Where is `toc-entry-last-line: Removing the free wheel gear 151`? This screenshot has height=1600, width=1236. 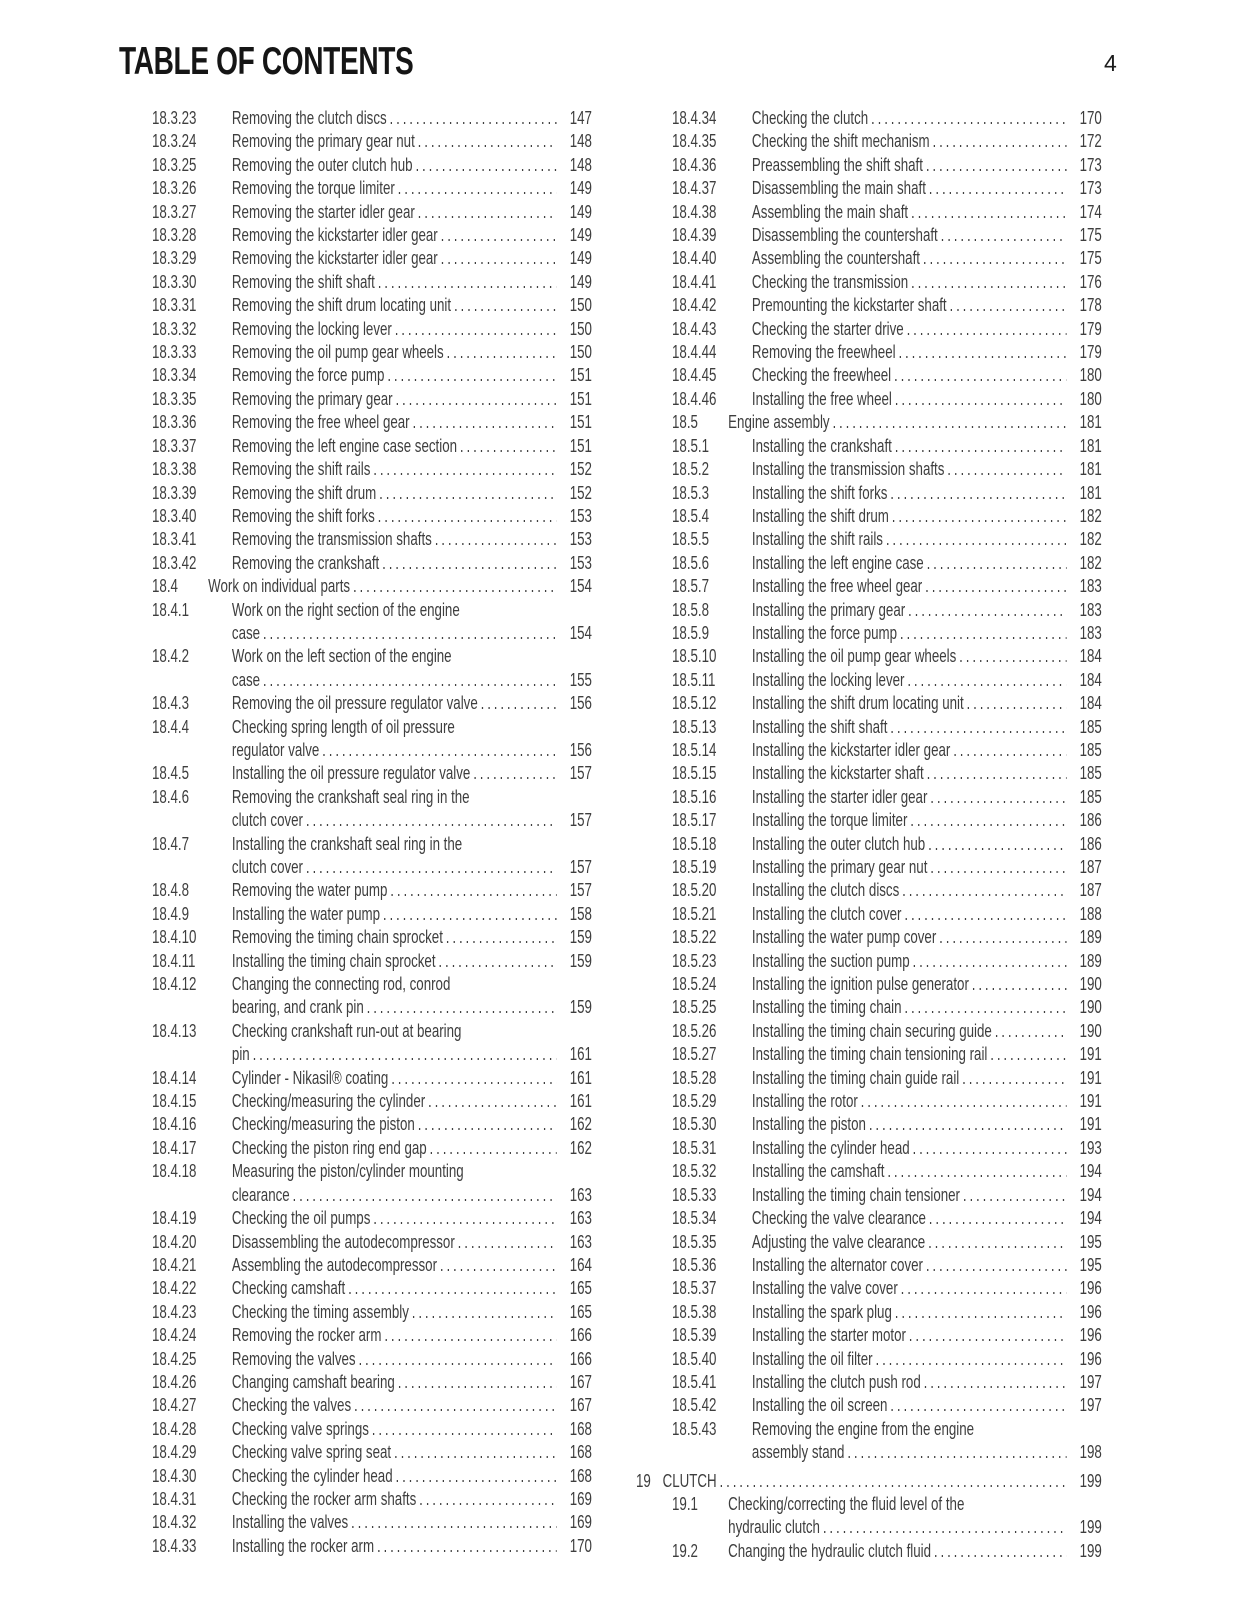
toc-entry-last-line: Removing the free wheel gear 151 is located at coordinates (412, 421).